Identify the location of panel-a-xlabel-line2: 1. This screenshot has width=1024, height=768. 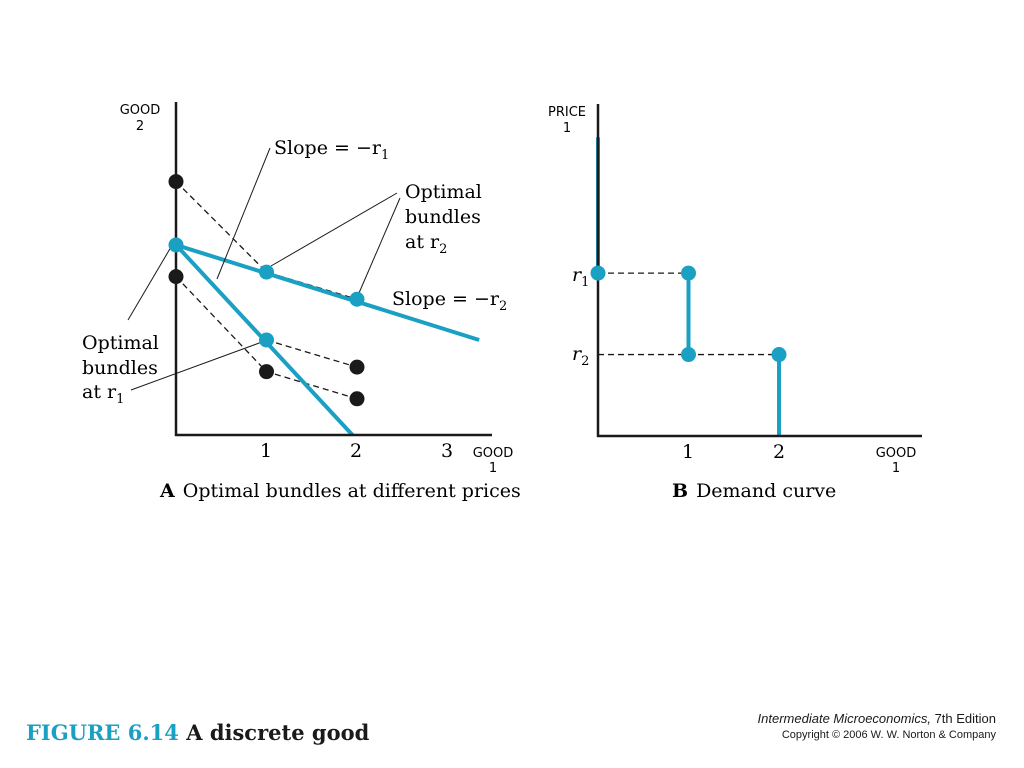
(493, 468).